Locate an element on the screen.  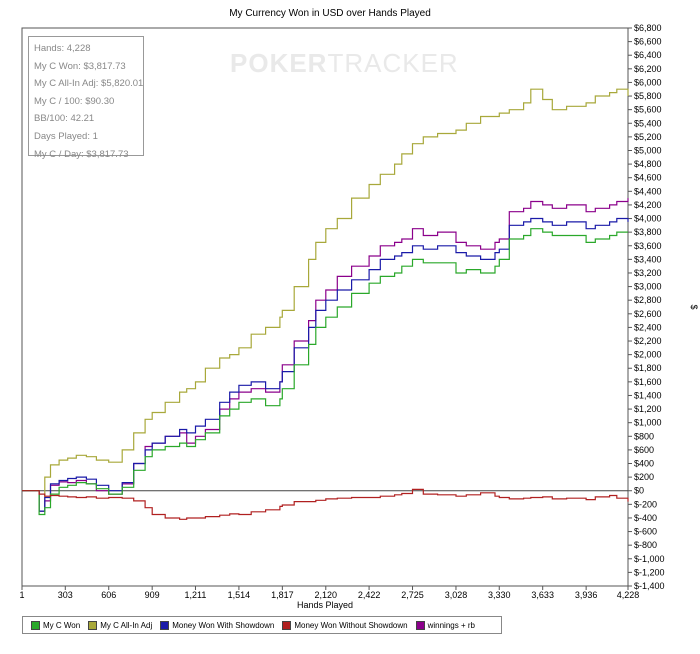
stat-days-played: Days Played: 1 is located at coordinates (66, 136).